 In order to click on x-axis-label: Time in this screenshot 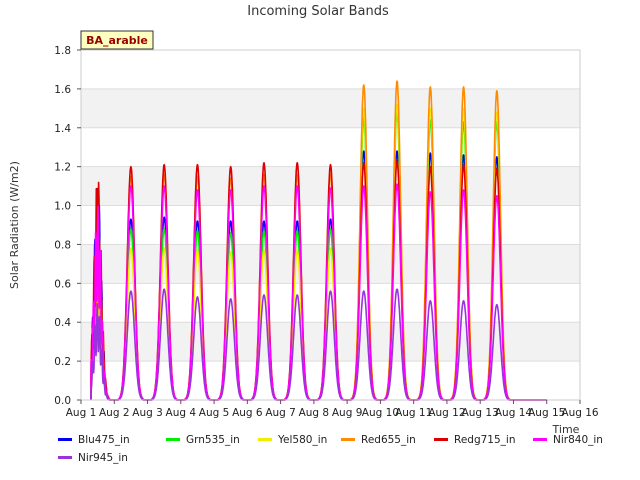, I will do `click(566, 429)`.